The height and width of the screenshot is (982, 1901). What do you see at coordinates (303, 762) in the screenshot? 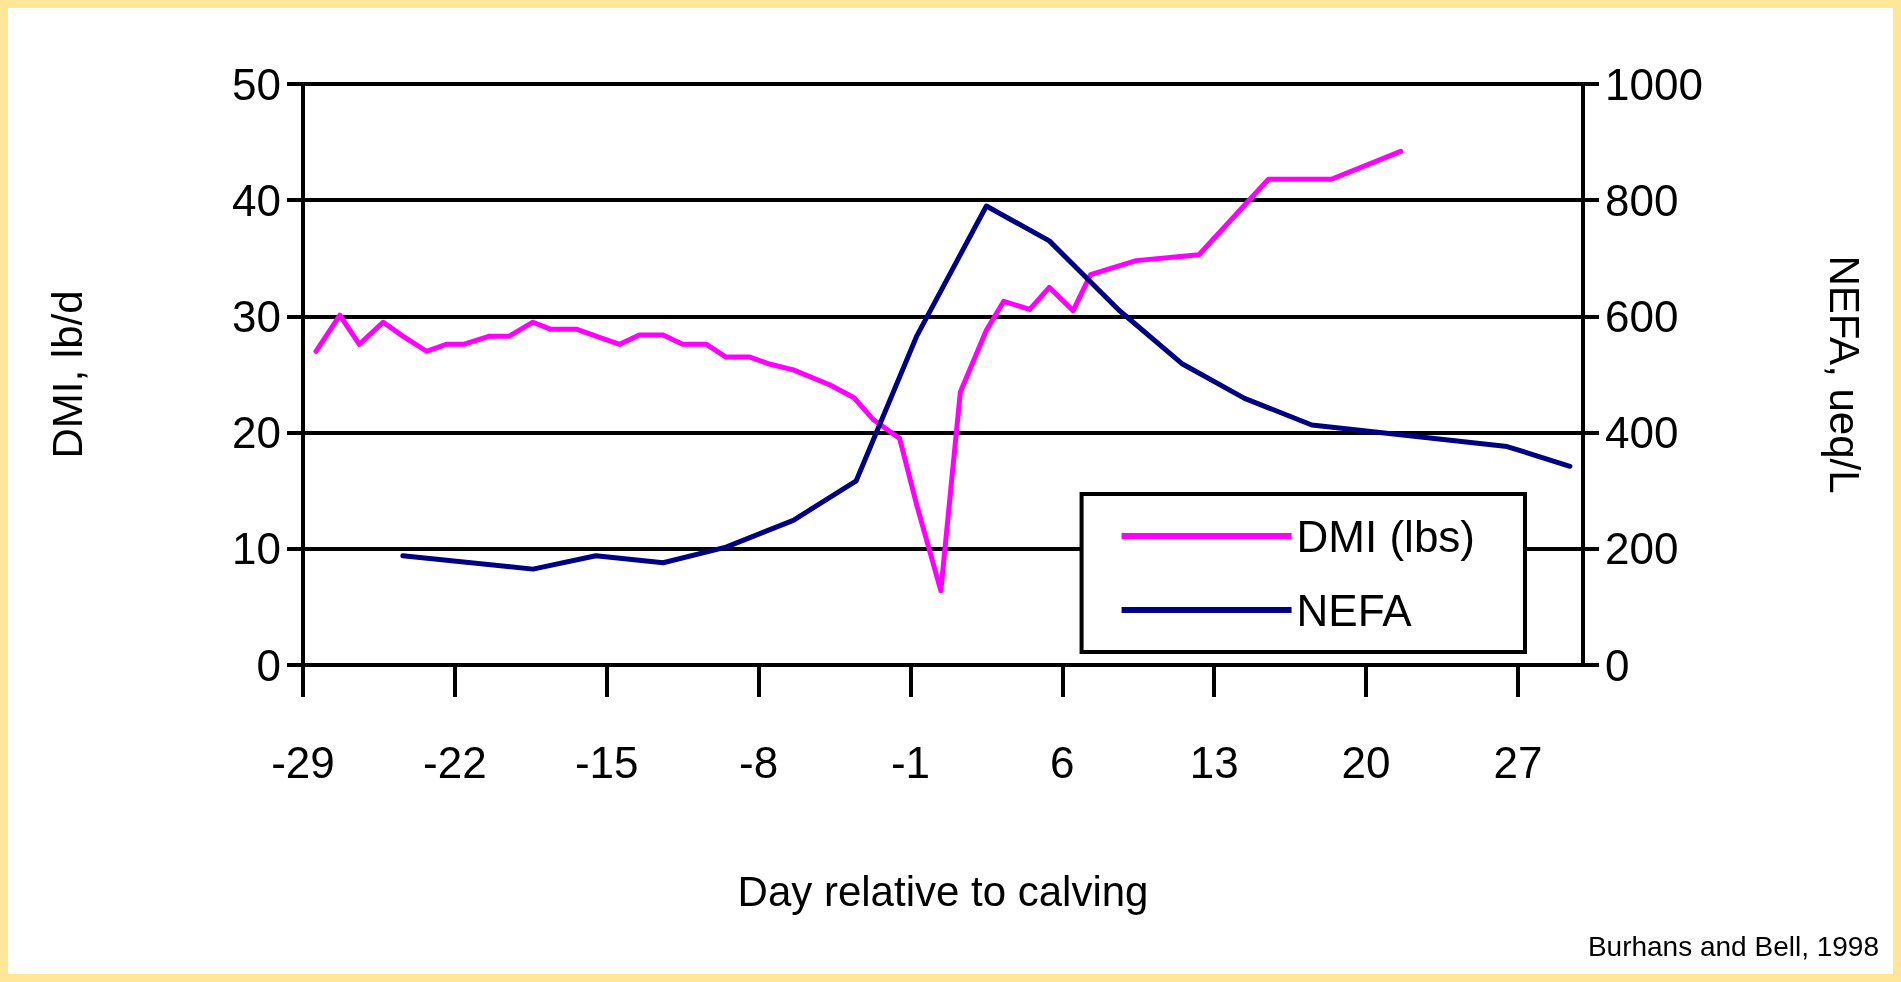
I see `x-tick-label: -29` at bounding box center [303, 762].